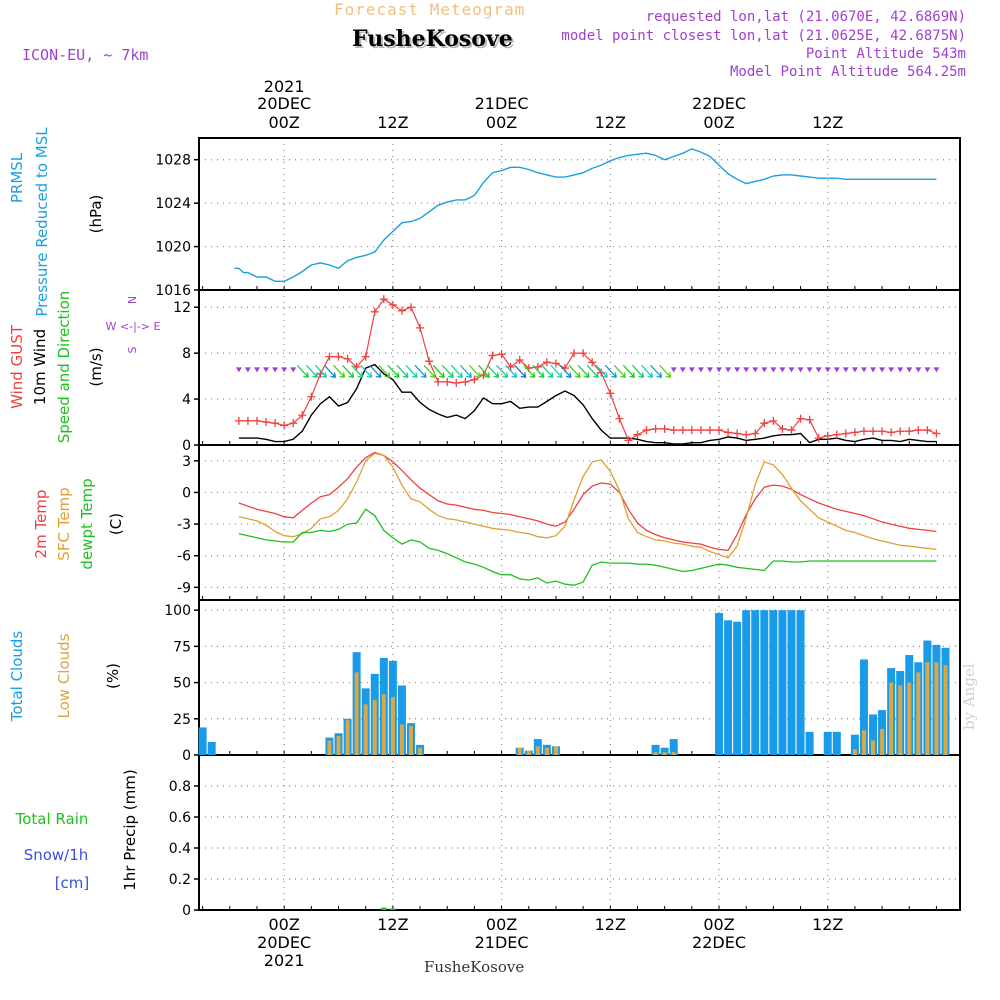 The width and height of the screenshot is (1000, 1000). What do you see at coordinates (173, 291) in the screenshot?
I see `y-tick-label: 1016` at bounding box center [173, 291].